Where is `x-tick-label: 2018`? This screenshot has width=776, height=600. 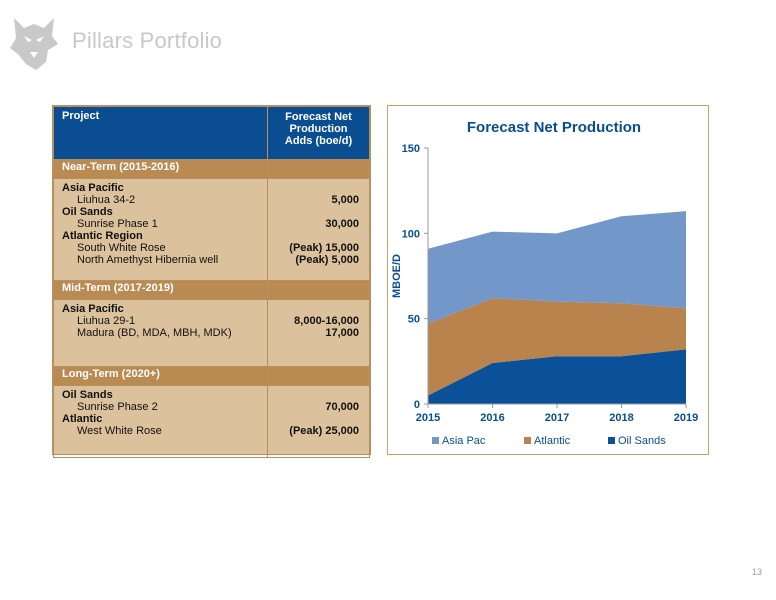 x-tick-label: 2018 is located at coordinates (621, 418).